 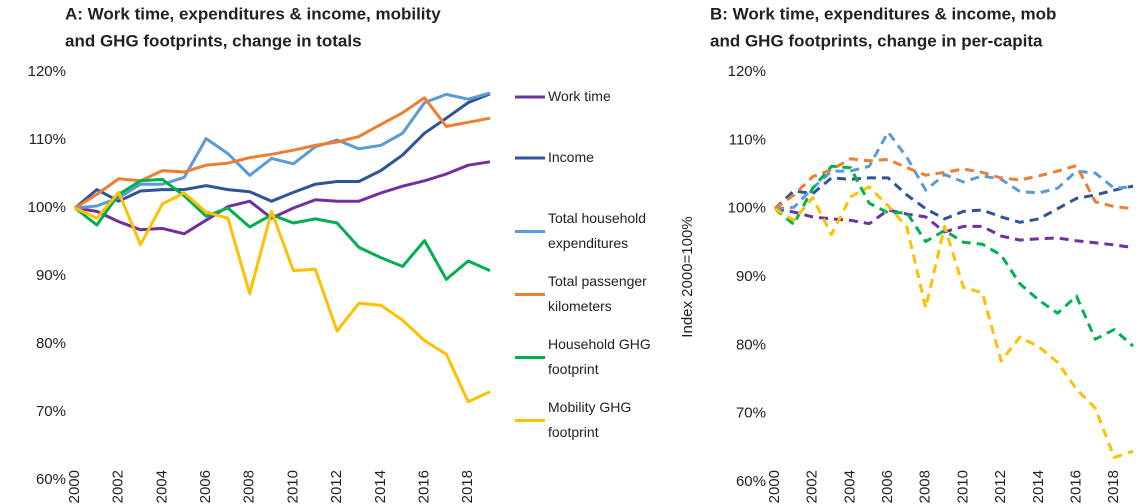 I want to click on y-axis-label: Index 2000=100%, so click(x=687, y=276).